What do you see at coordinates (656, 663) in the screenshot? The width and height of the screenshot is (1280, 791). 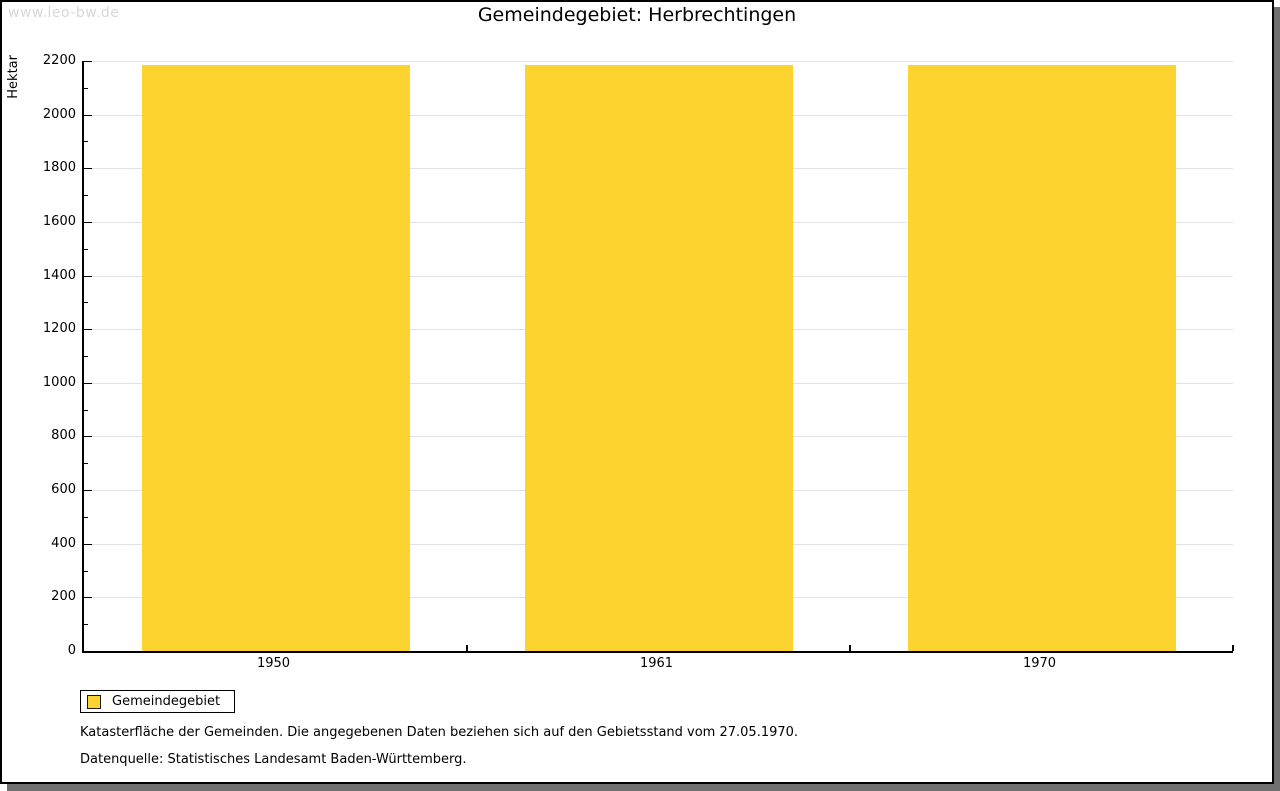 I see `x-tick-label-1961: 1961` at bounding box center [656, 663].